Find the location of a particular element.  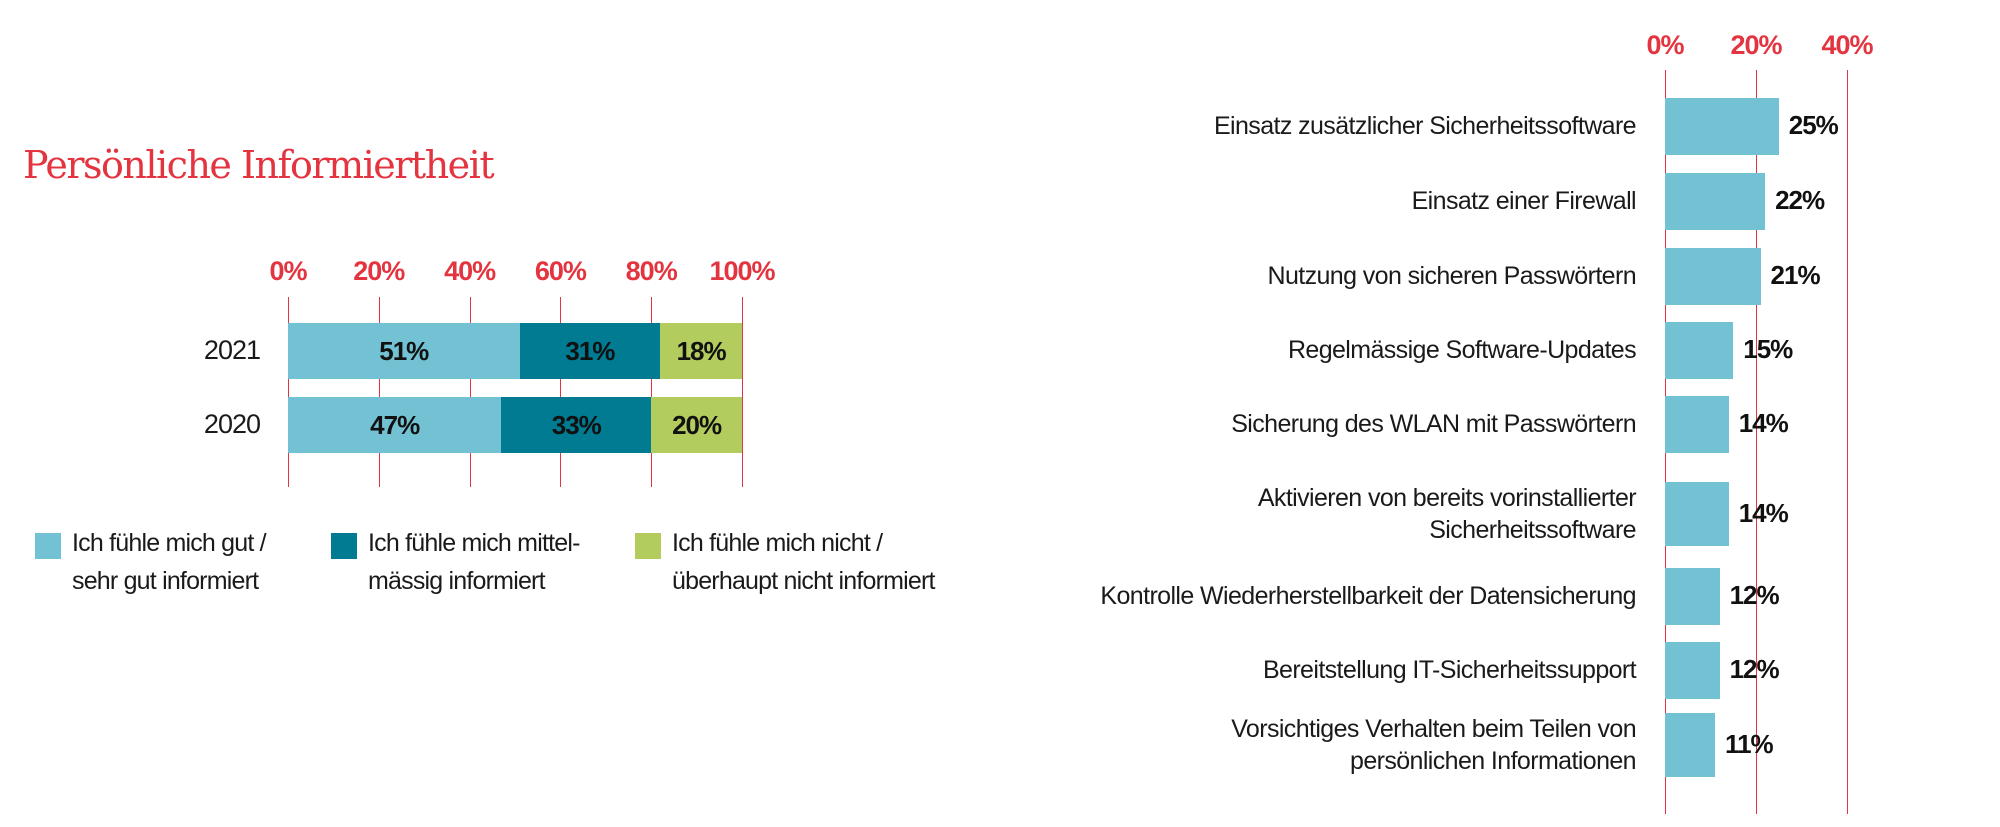

category-label: Einsatz einer Firewall is located at coordinates (1524, 201).